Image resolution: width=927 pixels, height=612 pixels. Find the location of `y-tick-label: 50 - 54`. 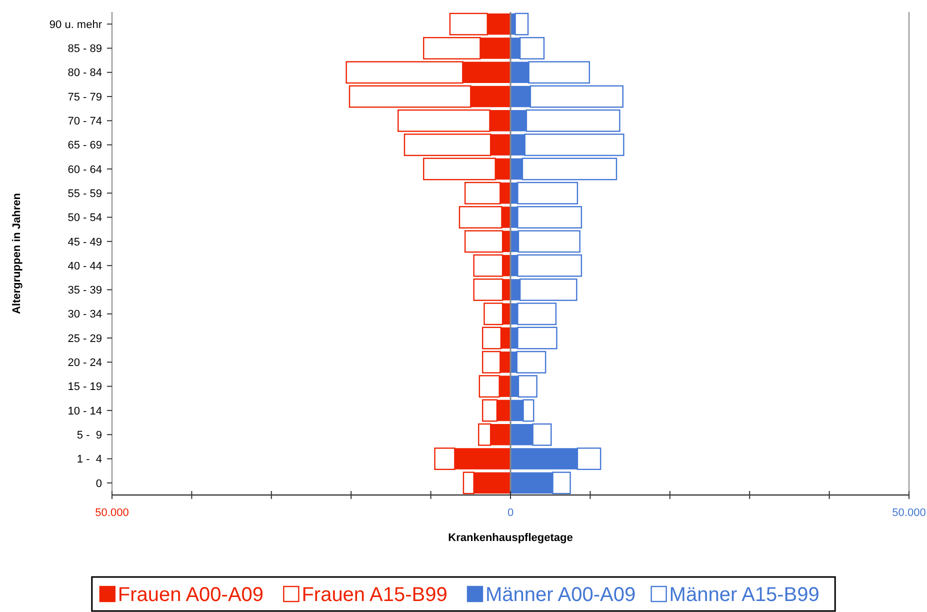

y-tick-label: 50 - 54 is located at coordinates (85, 218).